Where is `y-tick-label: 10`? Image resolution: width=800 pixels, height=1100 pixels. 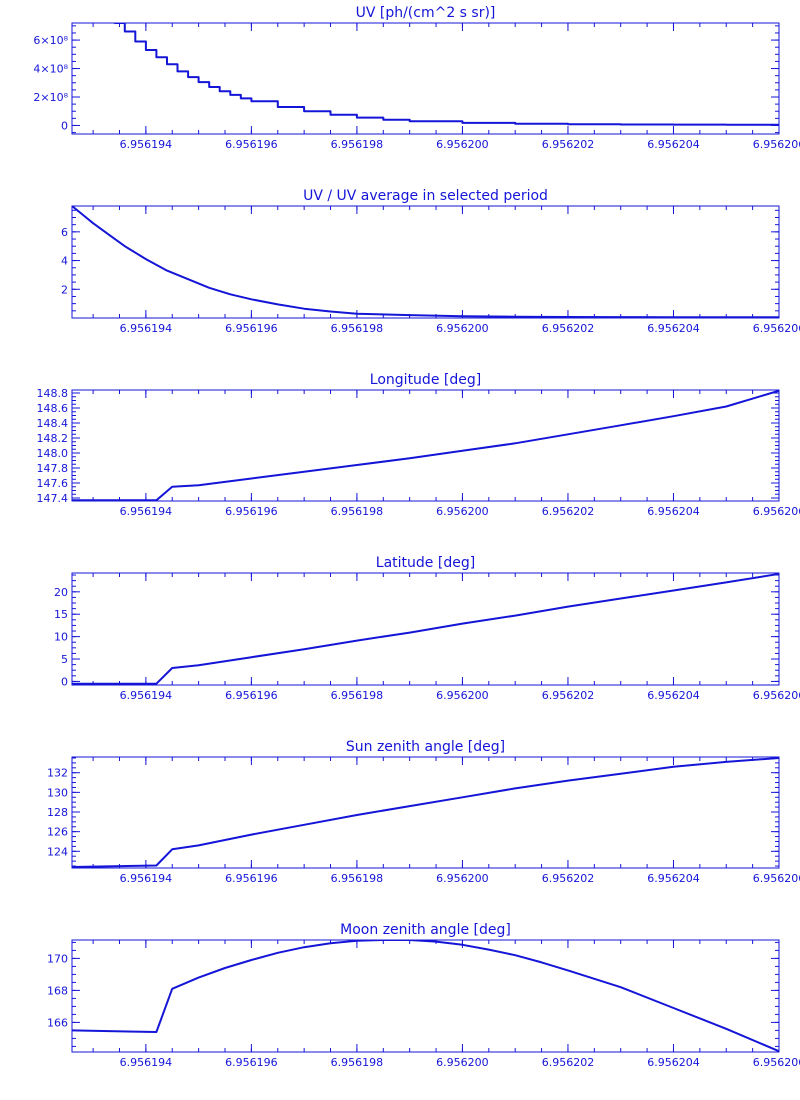
y-tick-label: 10 is located at coordinates (61, 637).